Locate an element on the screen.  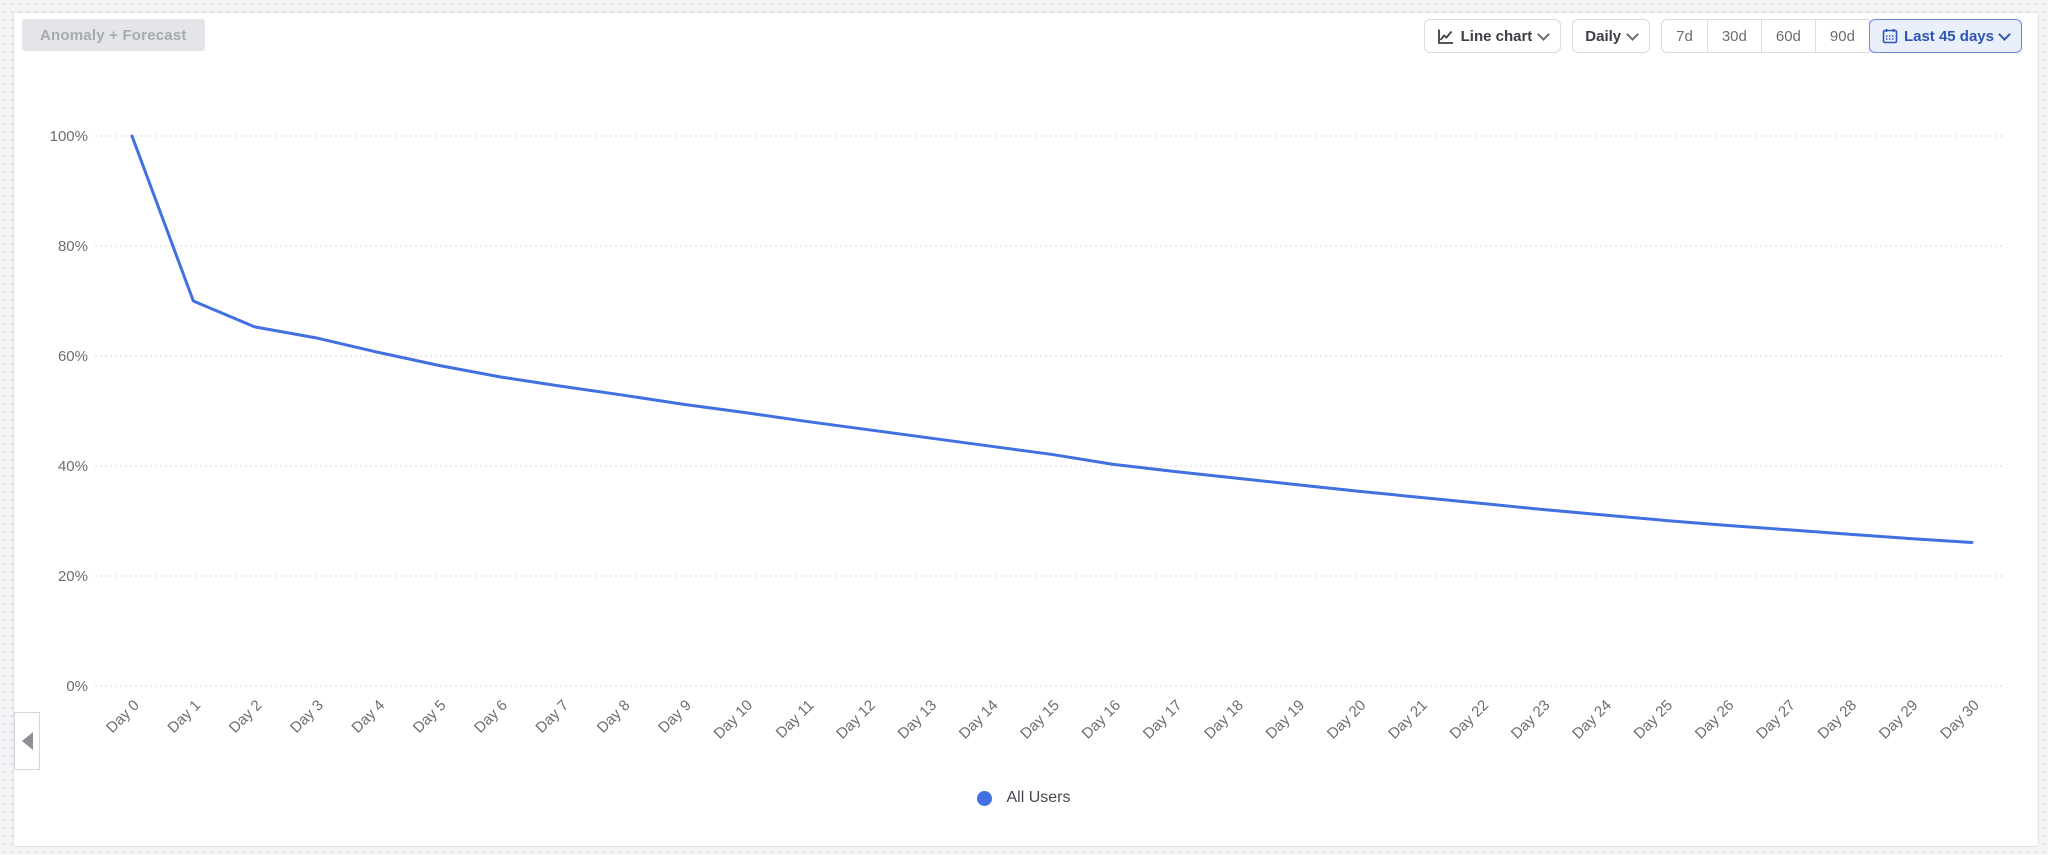
x-axis-tick-label: Day 7 is located at coordinates (552, 717).